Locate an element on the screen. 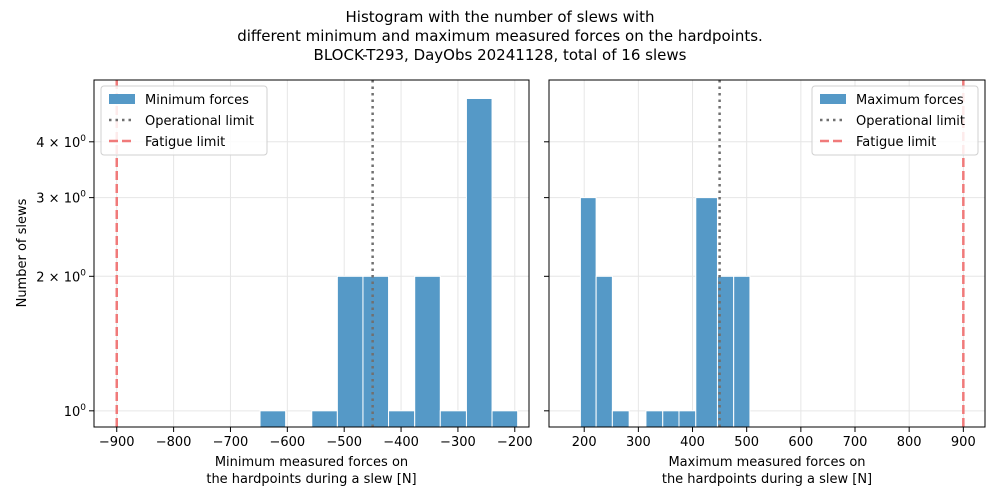 The width and height of the screenshot is (1000, 500). x-tick-label: −600 is located at coordinates (287, 442).